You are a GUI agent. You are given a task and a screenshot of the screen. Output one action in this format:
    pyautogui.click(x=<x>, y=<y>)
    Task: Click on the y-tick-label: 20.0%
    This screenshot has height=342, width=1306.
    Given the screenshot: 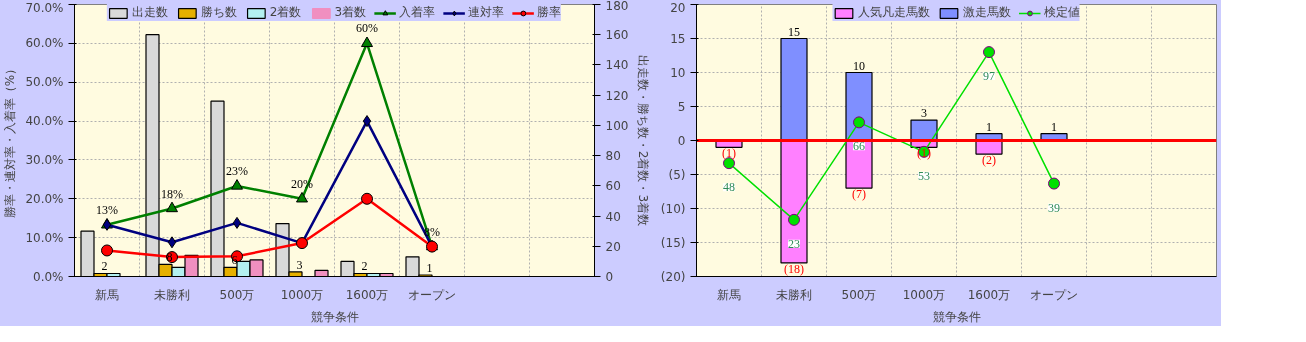 What is the action you would take?
    pyautogui.click(x=44, y=198)
    